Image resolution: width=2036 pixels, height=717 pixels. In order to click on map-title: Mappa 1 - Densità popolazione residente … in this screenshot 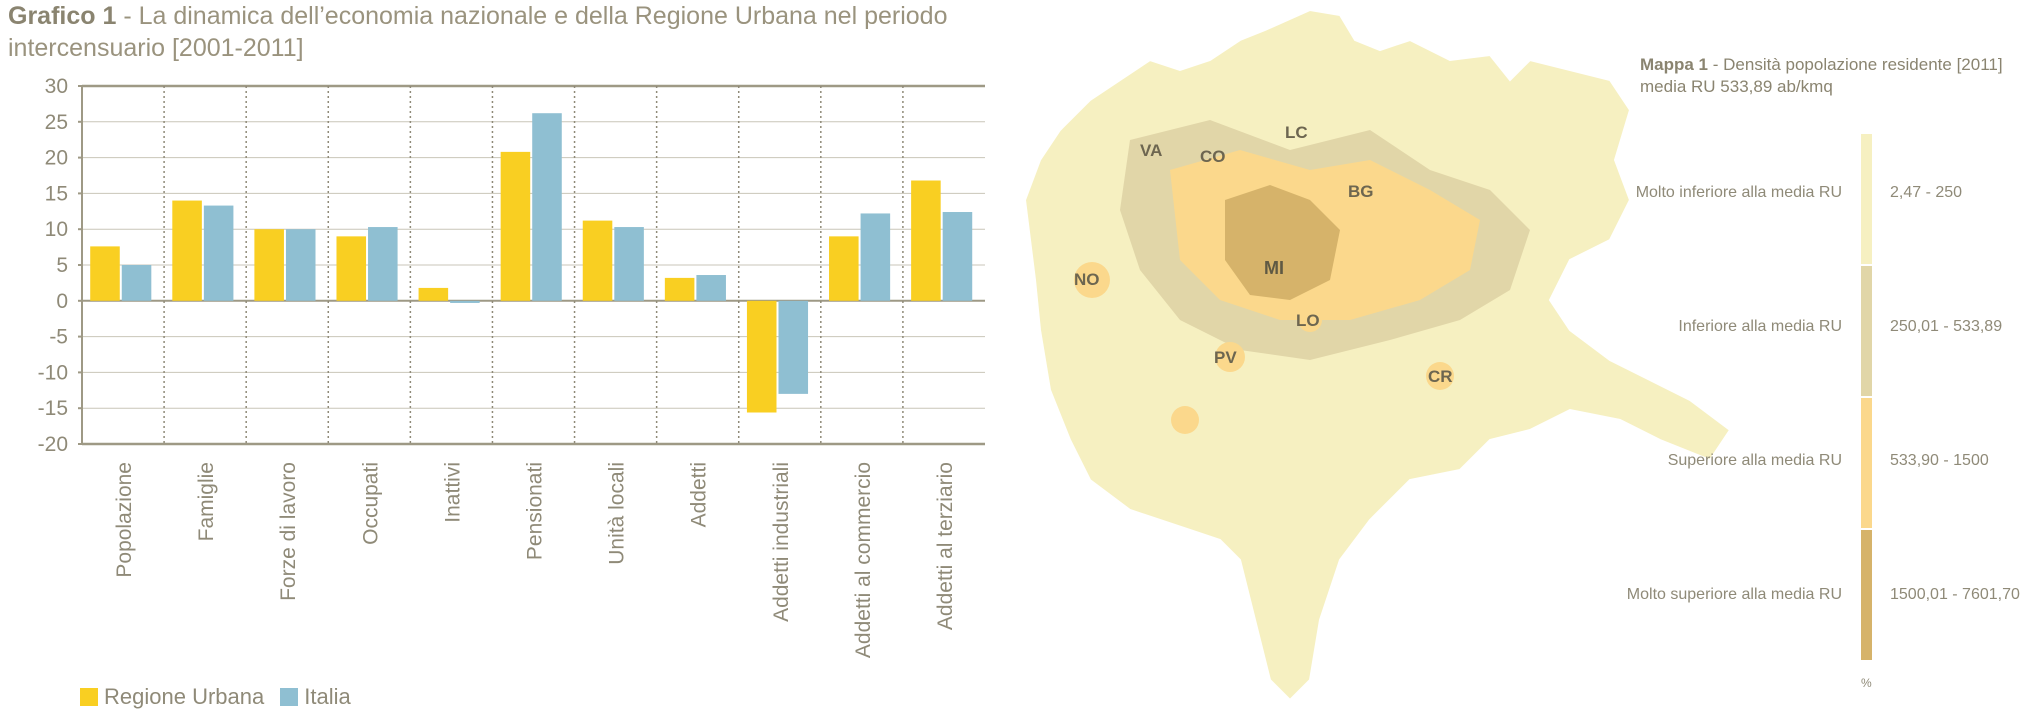, I will do `click(1835, 76)`.